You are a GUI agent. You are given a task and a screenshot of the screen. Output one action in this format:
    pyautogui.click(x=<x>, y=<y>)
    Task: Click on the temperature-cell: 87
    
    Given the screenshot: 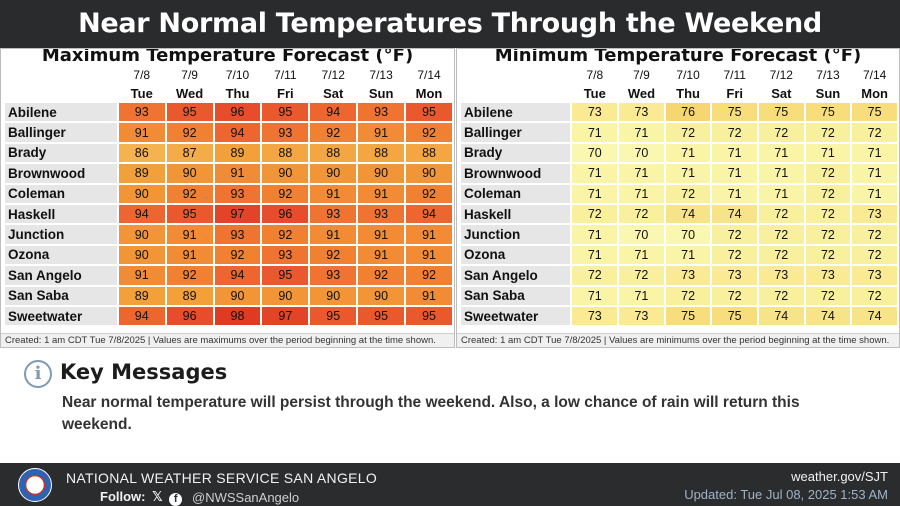 What is the action you would take?
    pyautogui.click(x=189, y=153)
    